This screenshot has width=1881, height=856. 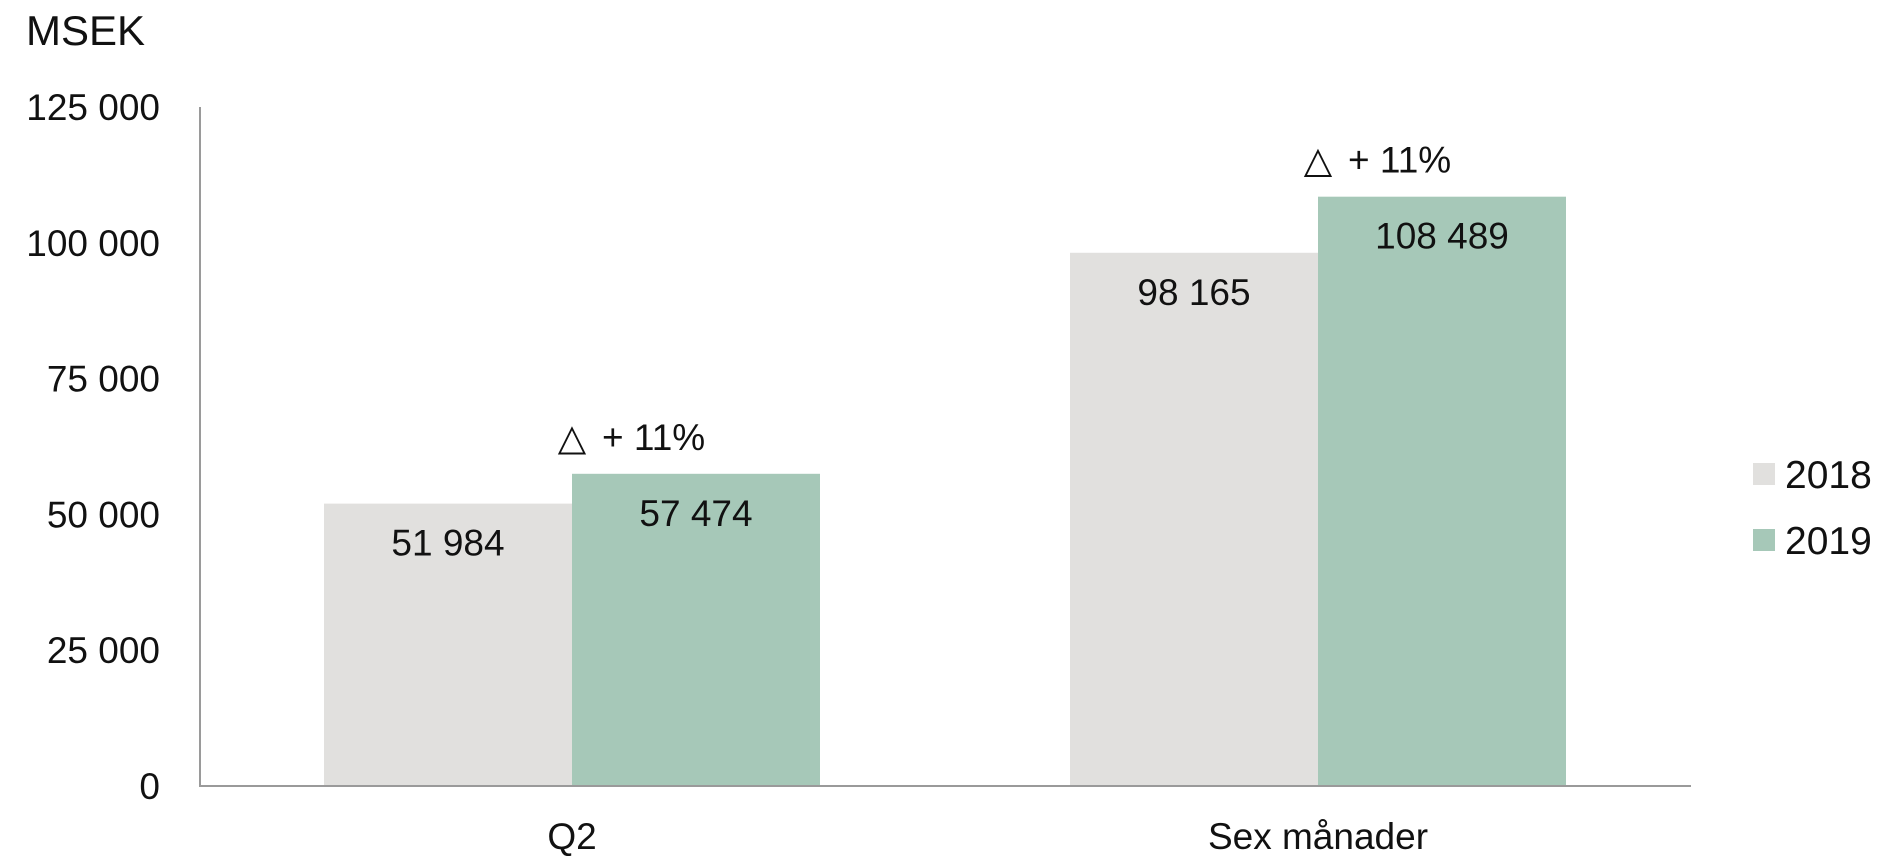 I want to click on x-axis-categories: Q2 Sex månader, so click(x=987, y=836).